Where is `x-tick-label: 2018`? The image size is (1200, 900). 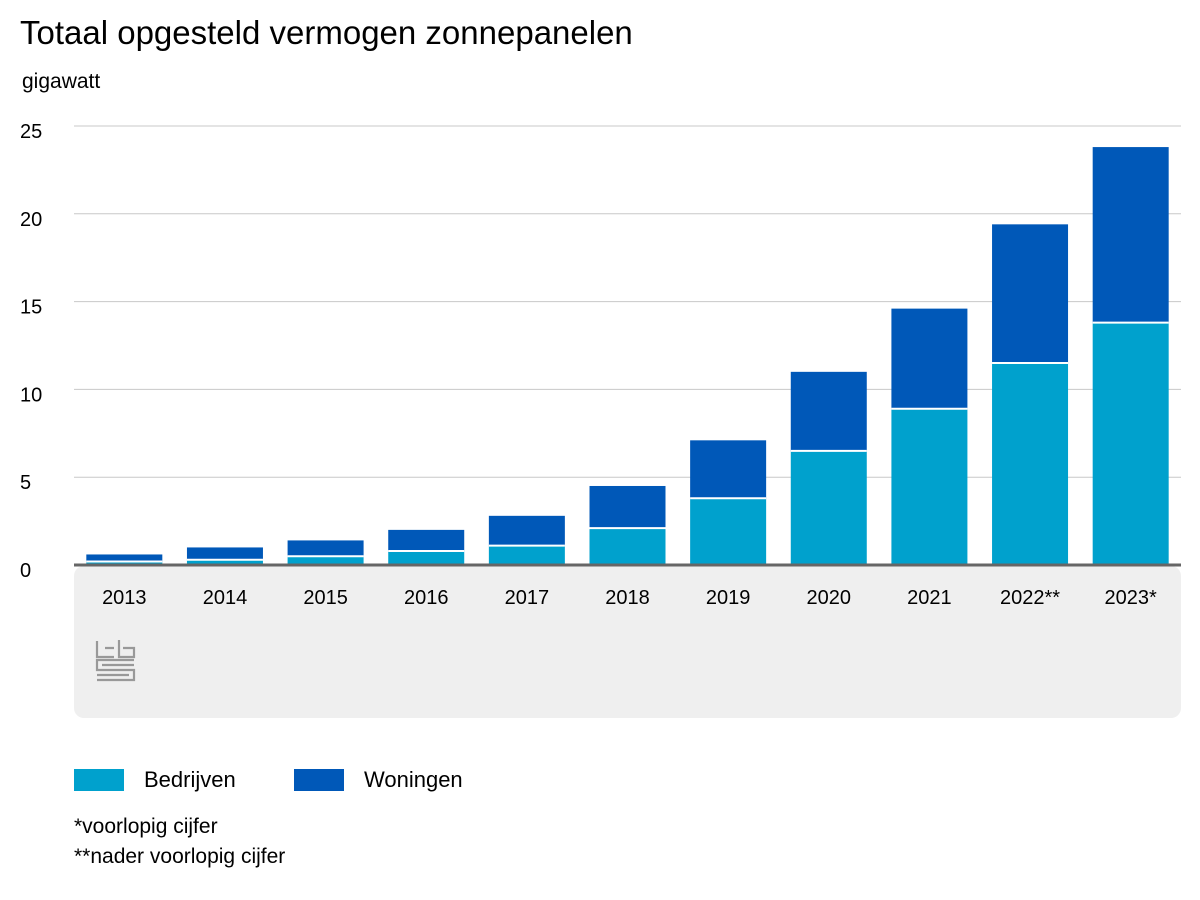
x-tick-label: 2018 is located at coordinates (627, 598).